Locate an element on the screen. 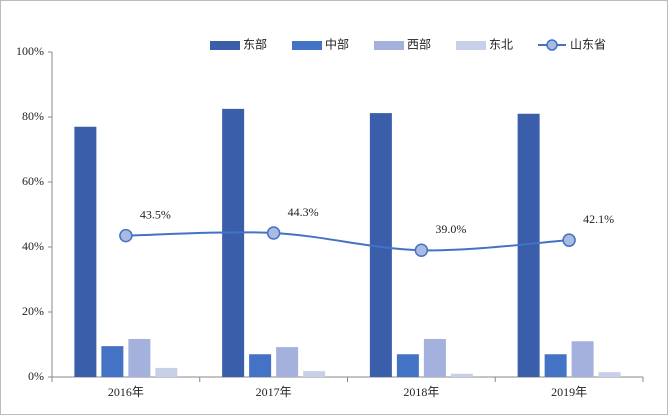  data-label: 43.5% is located at coordinates (155, 214).